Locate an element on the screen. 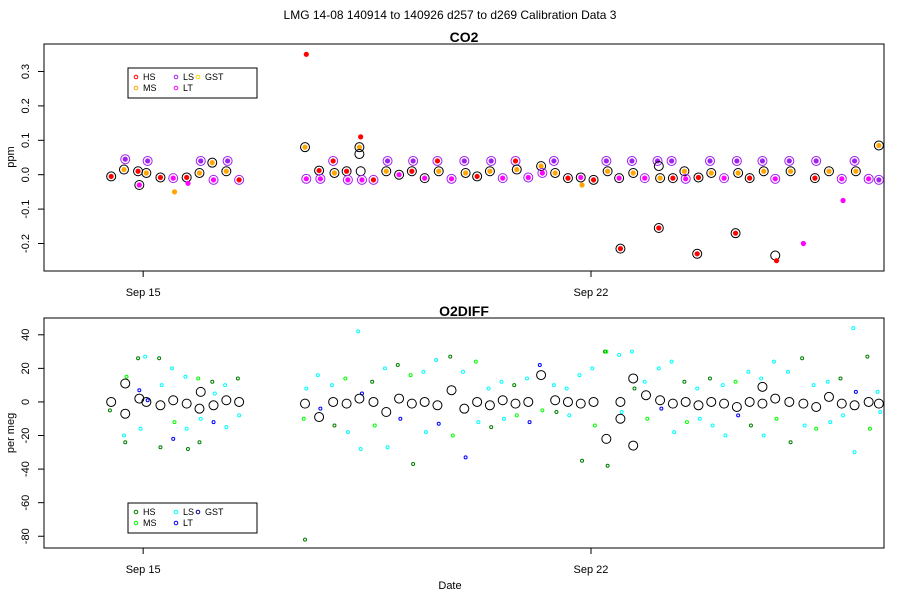 The height and width of the screenshot is (605, 900). y-tick-label: -60 is located at coordinates (26, 503).